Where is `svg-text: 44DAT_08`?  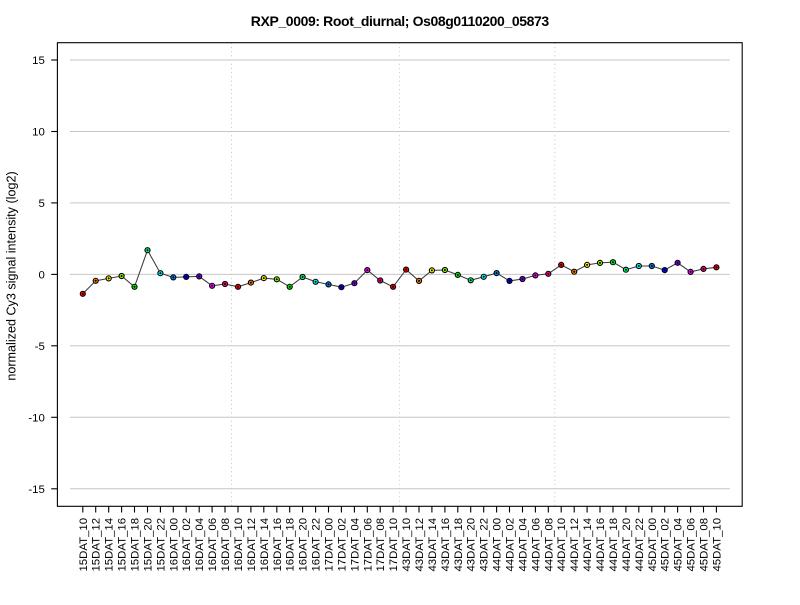
svg-text: 44DAT_08 is located at coordinates (549, 545).